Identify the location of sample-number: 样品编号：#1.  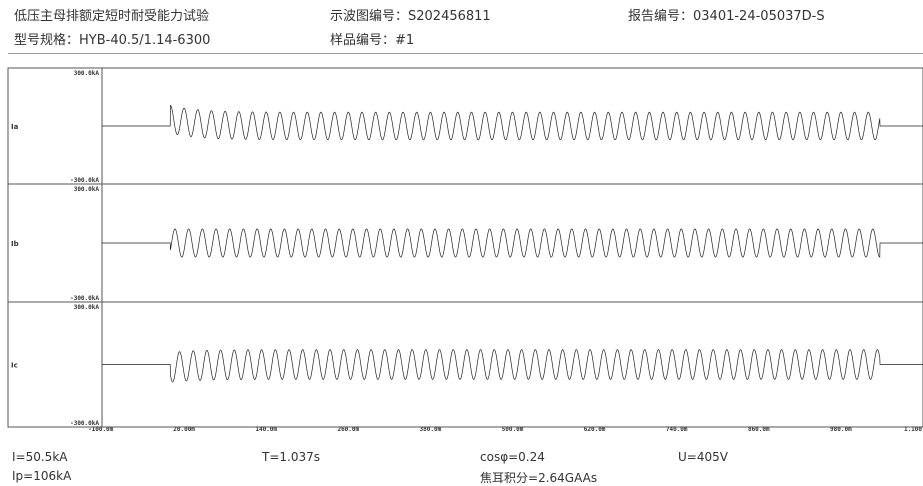
(372, 40).